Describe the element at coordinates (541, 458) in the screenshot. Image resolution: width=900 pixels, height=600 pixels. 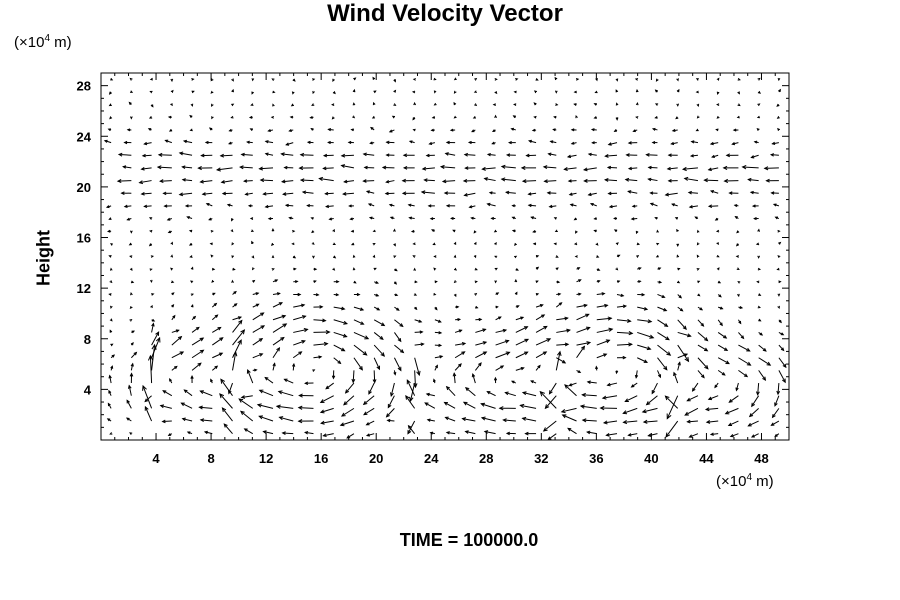
I see `x-tick-label: 32` at that location.